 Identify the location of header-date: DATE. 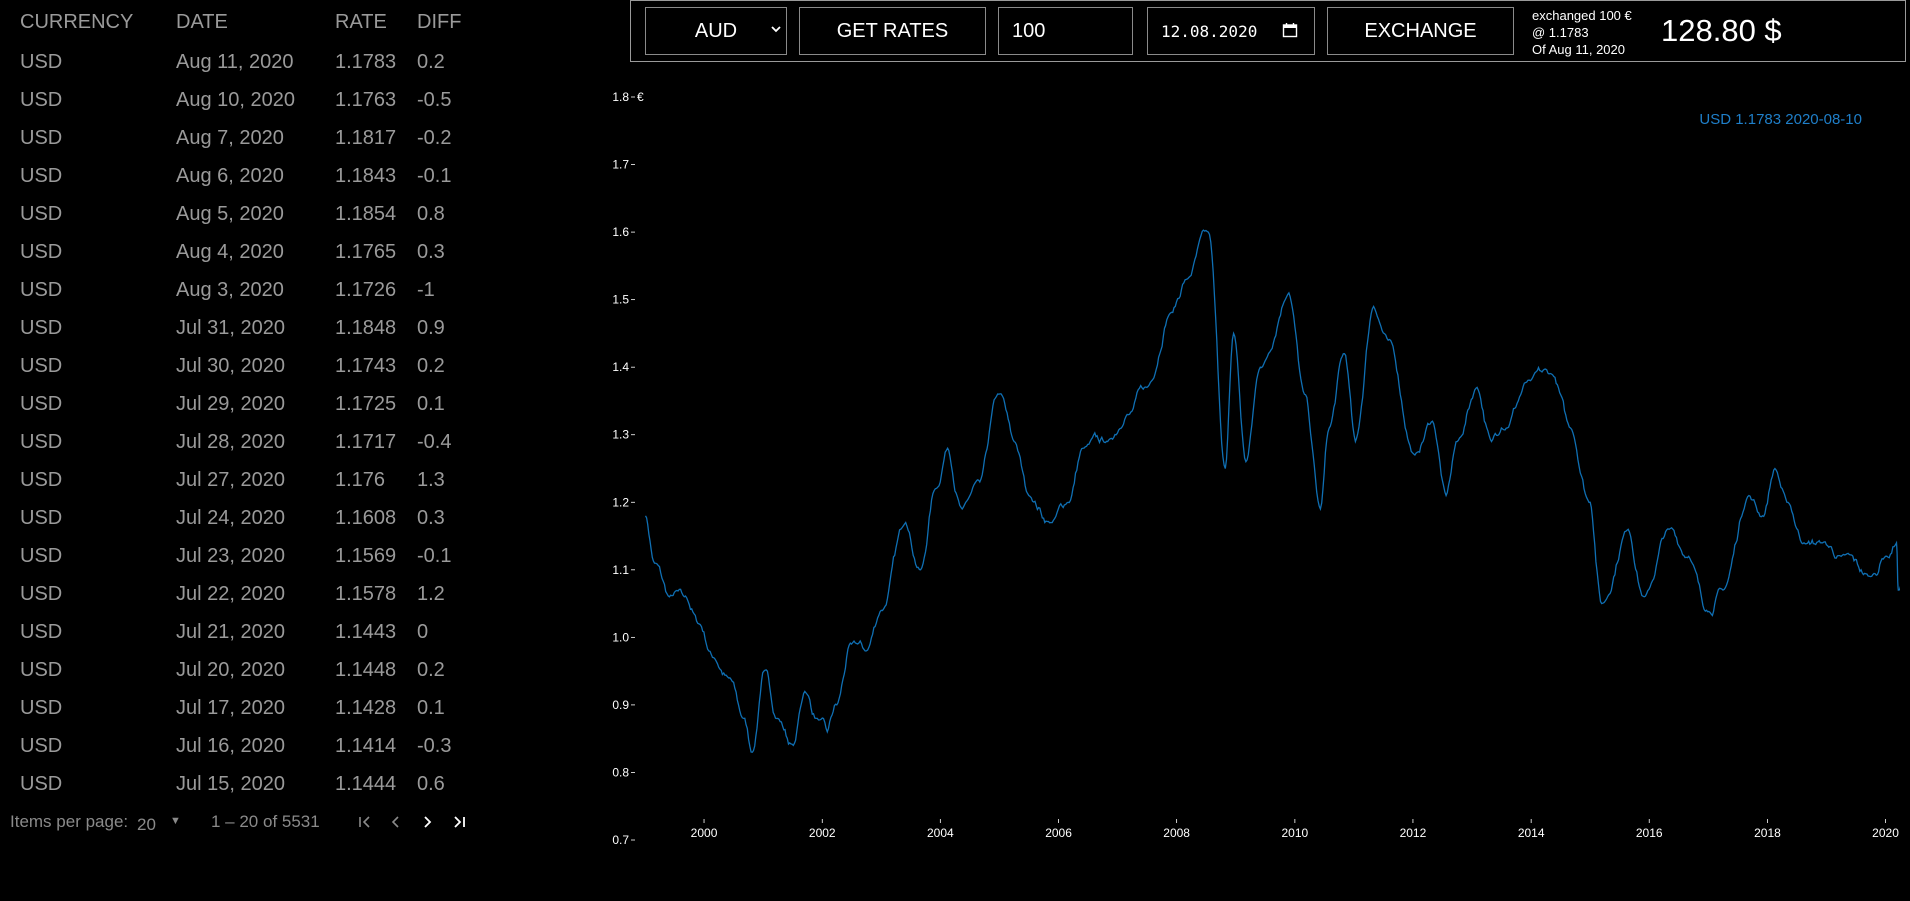
(202, 21).